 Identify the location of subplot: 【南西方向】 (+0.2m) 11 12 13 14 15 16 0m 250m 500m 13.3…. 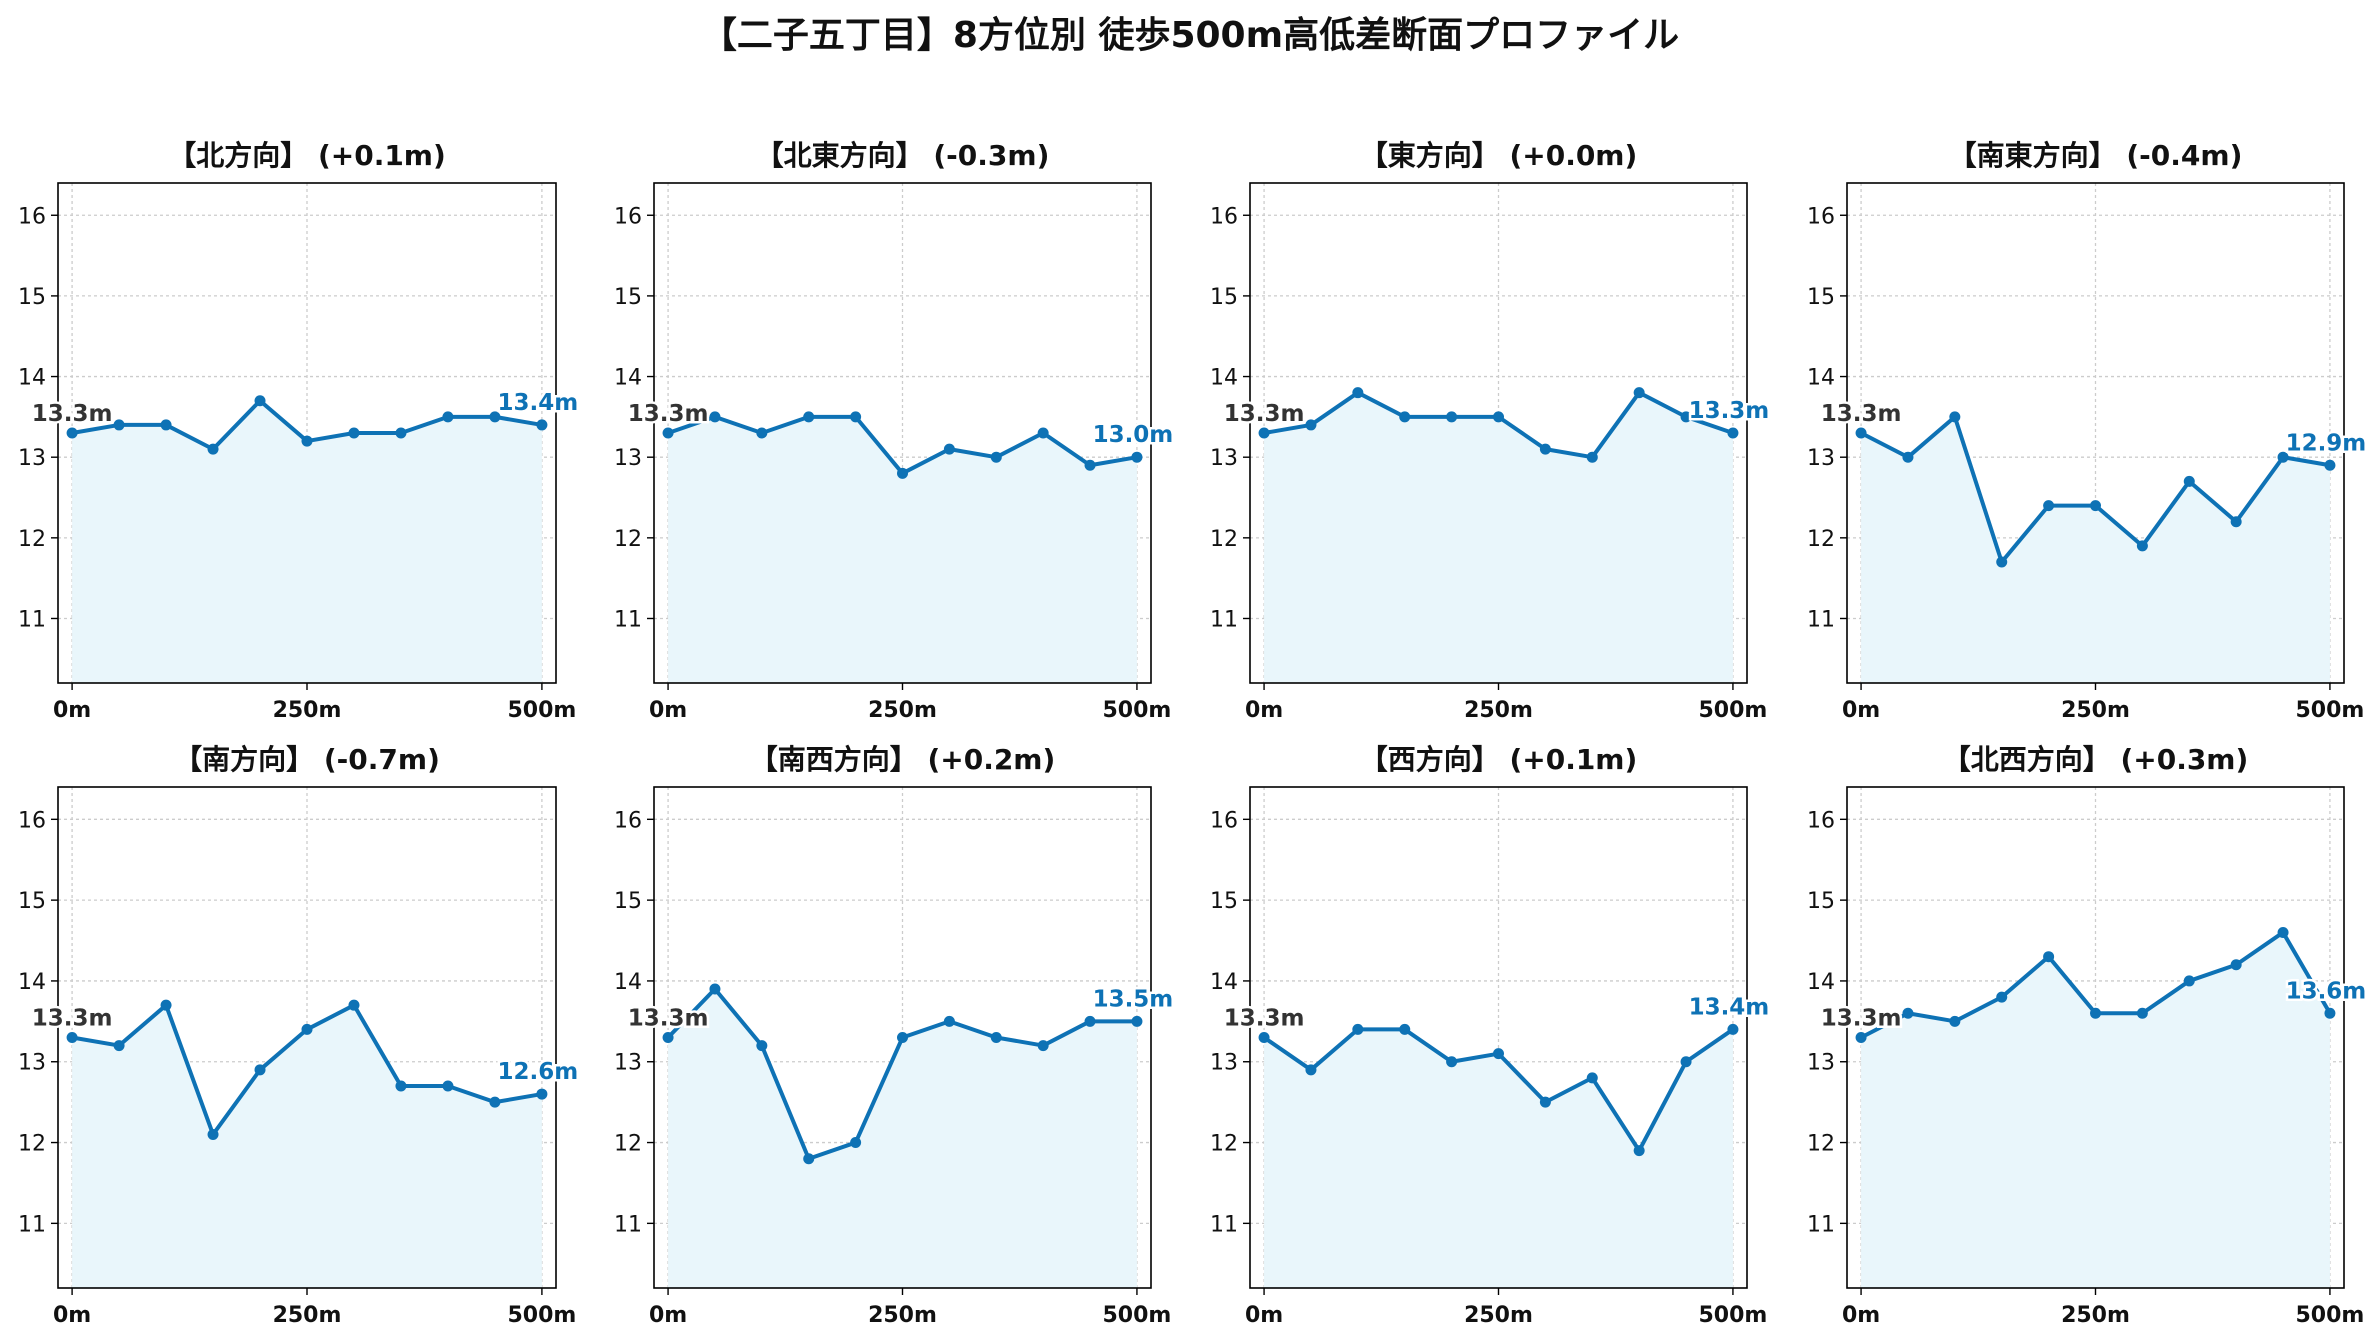
(895, 1035).